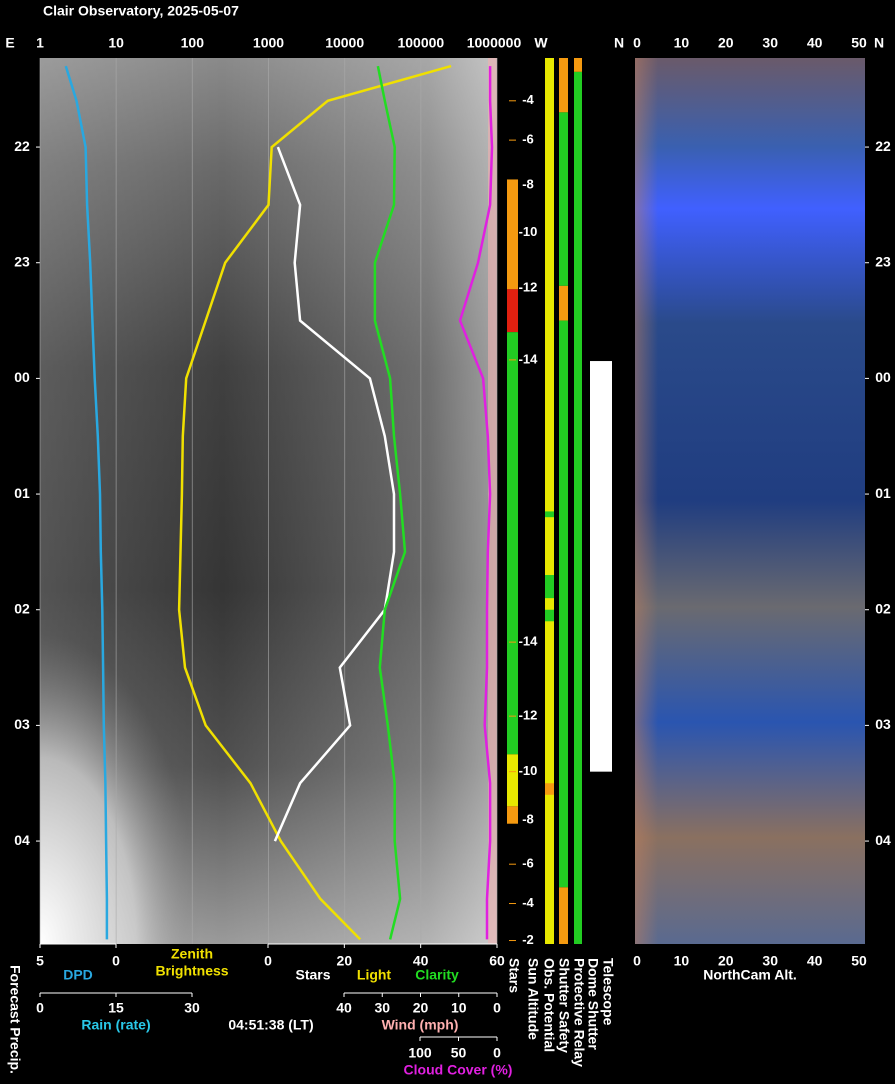 Image resolution: width=895 pixels, height=1084 pixels. What do you see at coordinates (528, 939) in the screenshot?
I see `sun-altitude-label: -2` at bounding box center [528, 939].